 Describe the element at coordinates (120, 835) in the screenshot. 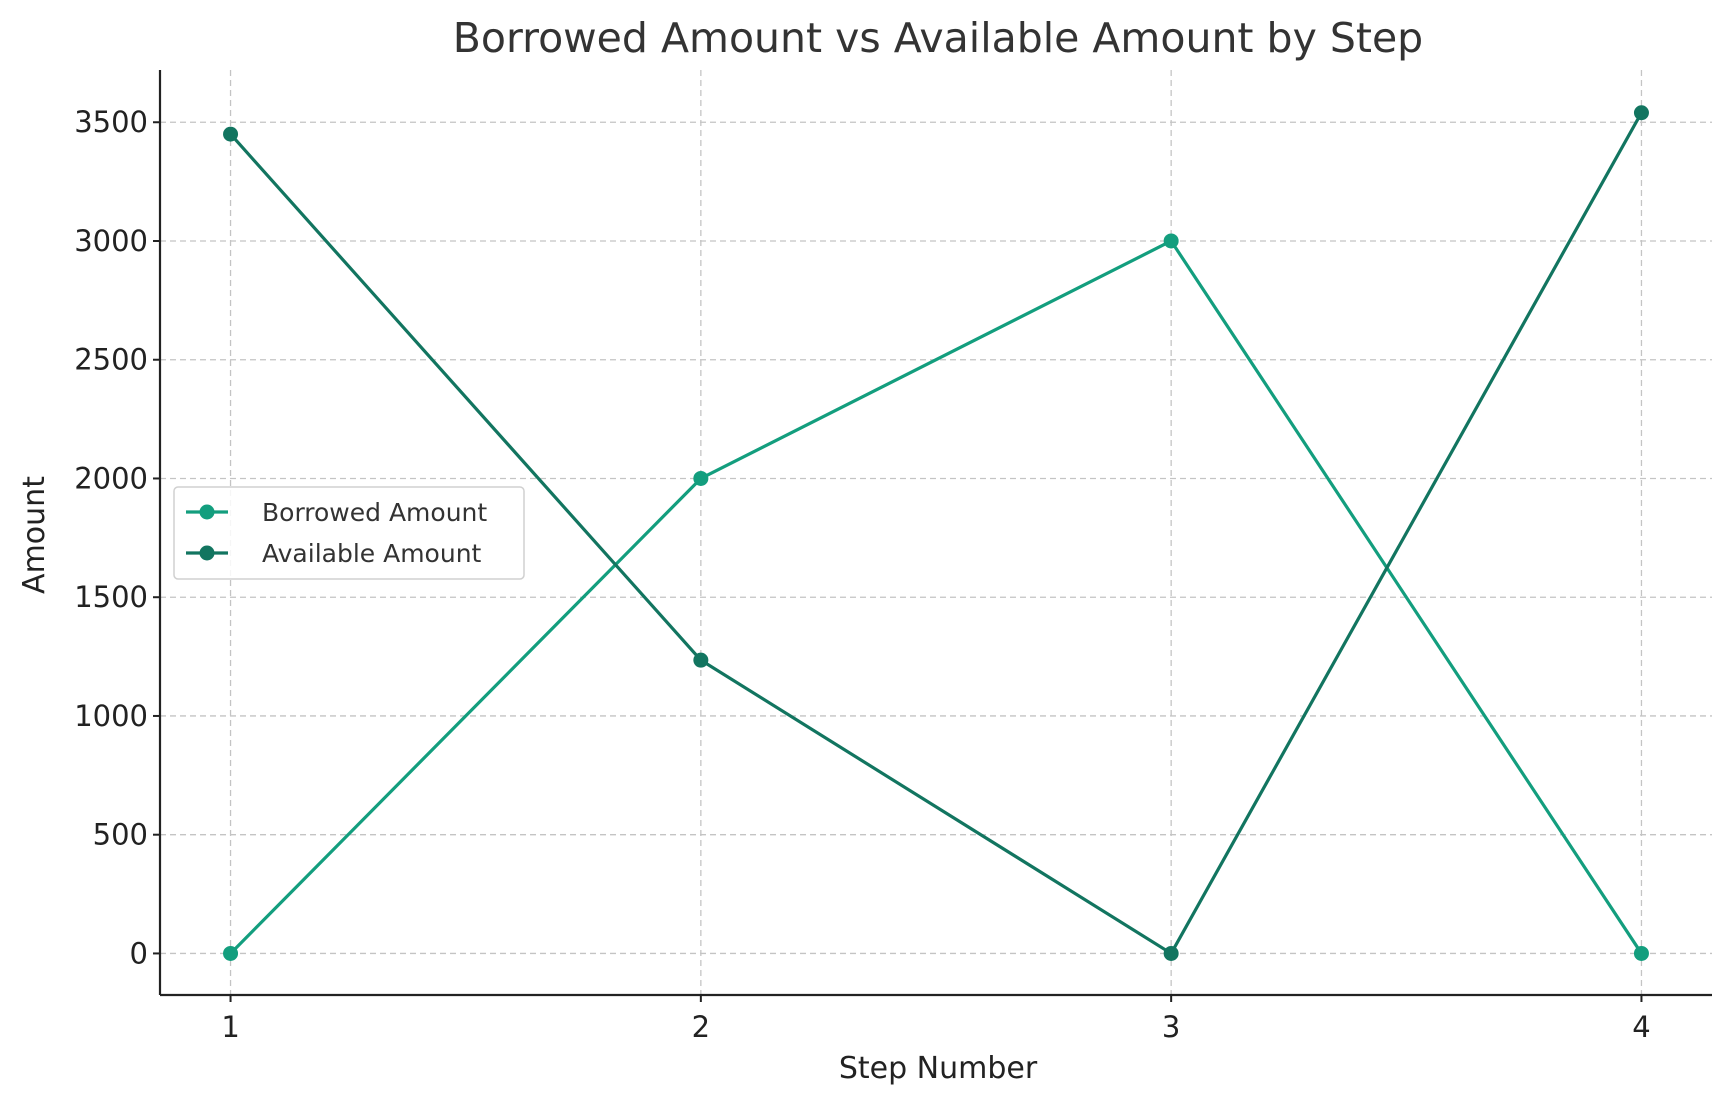

I see `y-tick-label-500: 500` at that location.